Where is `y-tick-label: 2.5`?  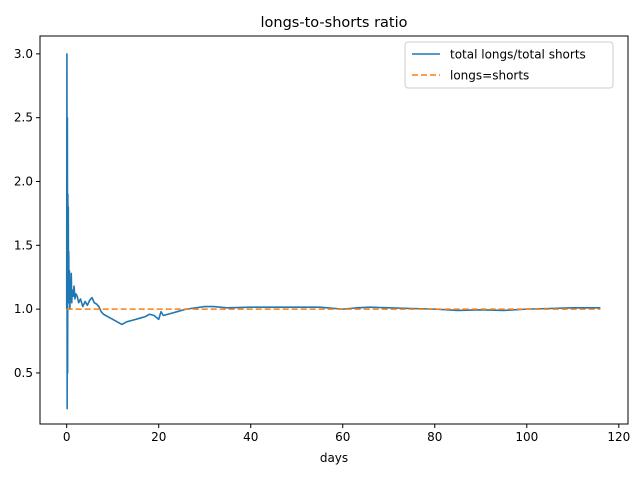
y-tick-label: 2.5 is located at coordinates (23, 118).